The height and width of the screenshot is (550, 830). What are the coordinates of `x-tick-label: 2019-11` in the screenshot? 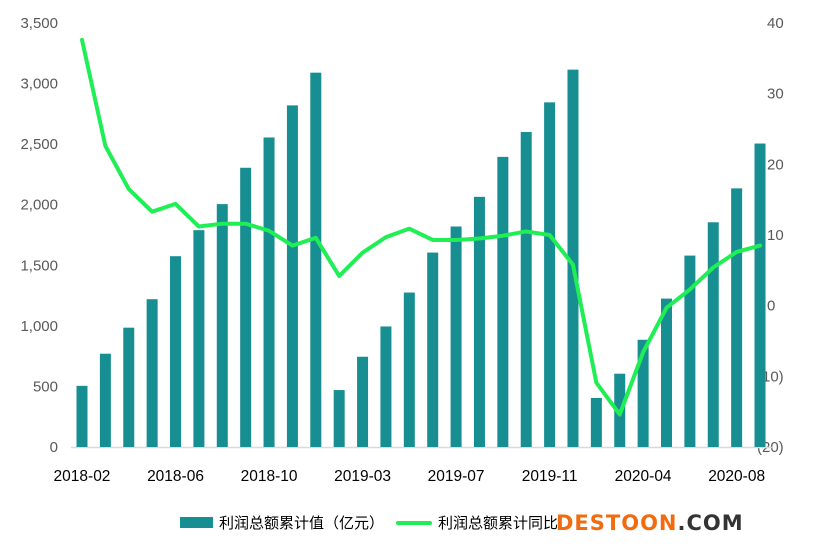 It's located at (550, 476).